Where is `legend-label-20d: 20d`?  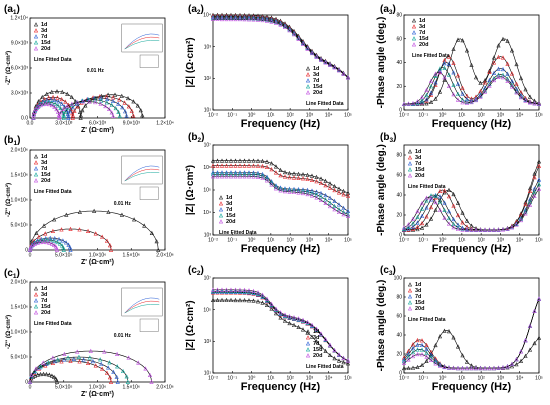
legend-label-20d: 20d is located at coordinates (317, 93).